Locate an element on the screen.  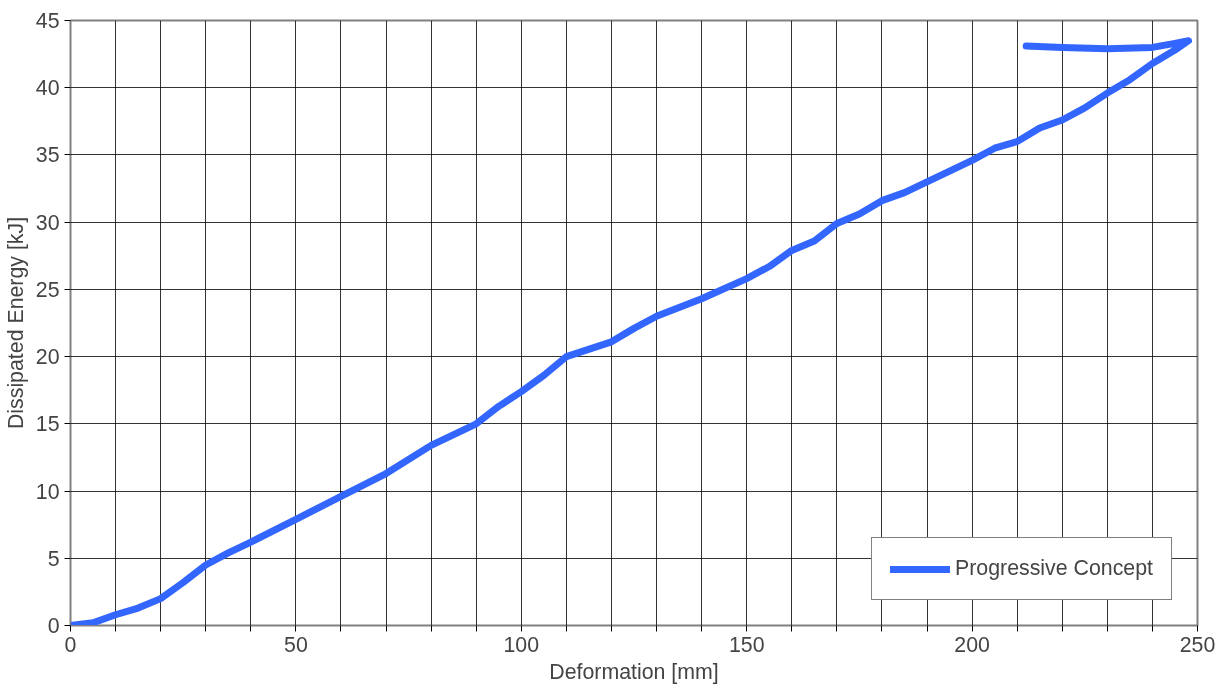
x-tick-label: 50 is located at coordinates (296, 644).